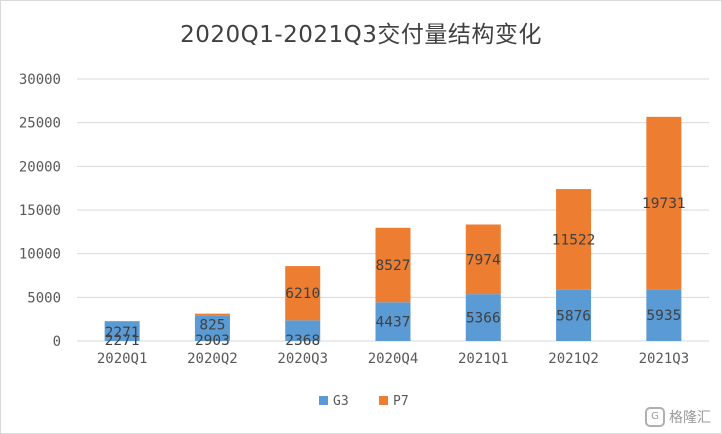 The image size is (722, 434). I want to click on data-label-P7-2020Q1: 2271, so click(122, 333).